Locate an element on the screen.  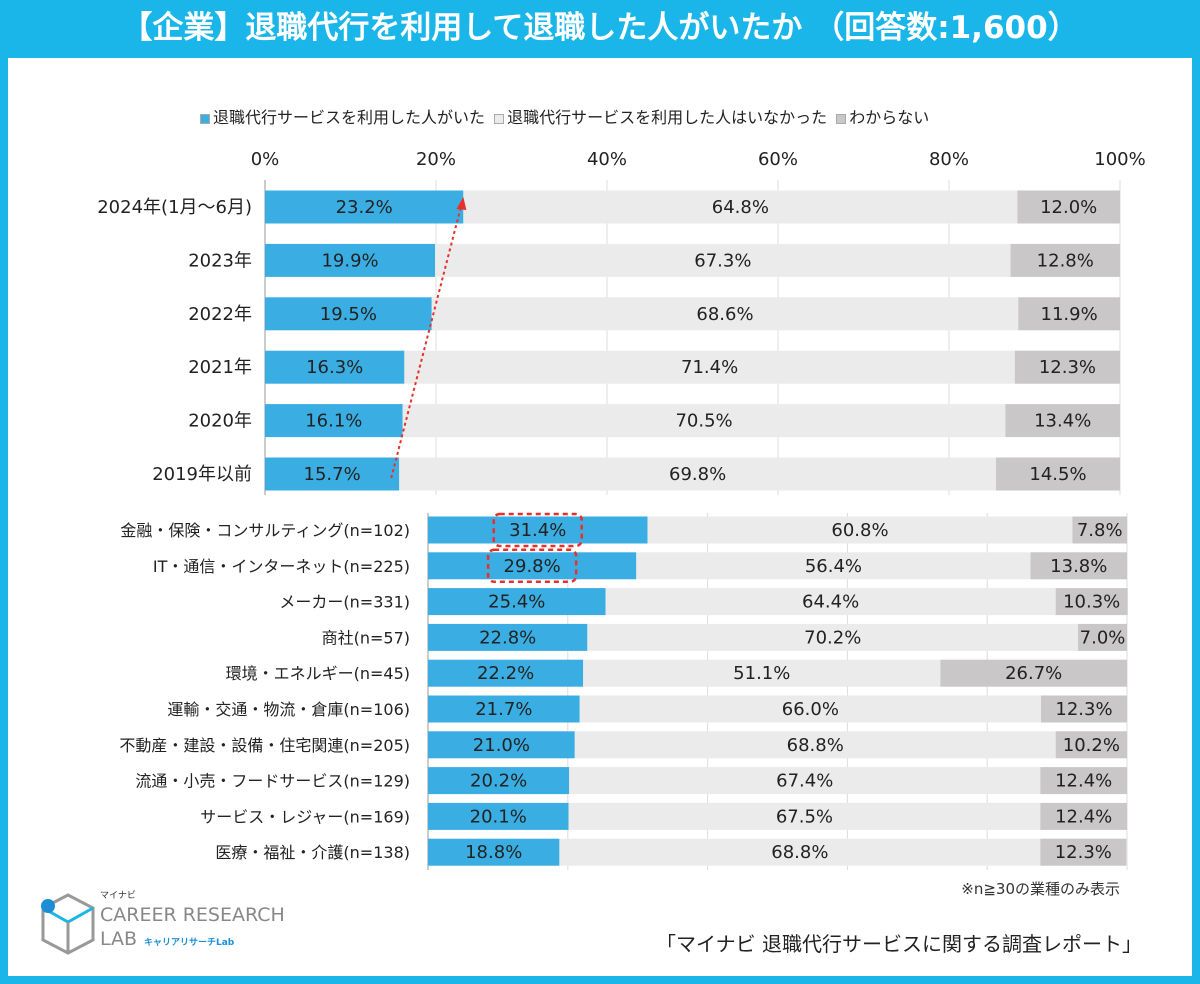
data-label: 64.8% is located at coordinates (740, 207).